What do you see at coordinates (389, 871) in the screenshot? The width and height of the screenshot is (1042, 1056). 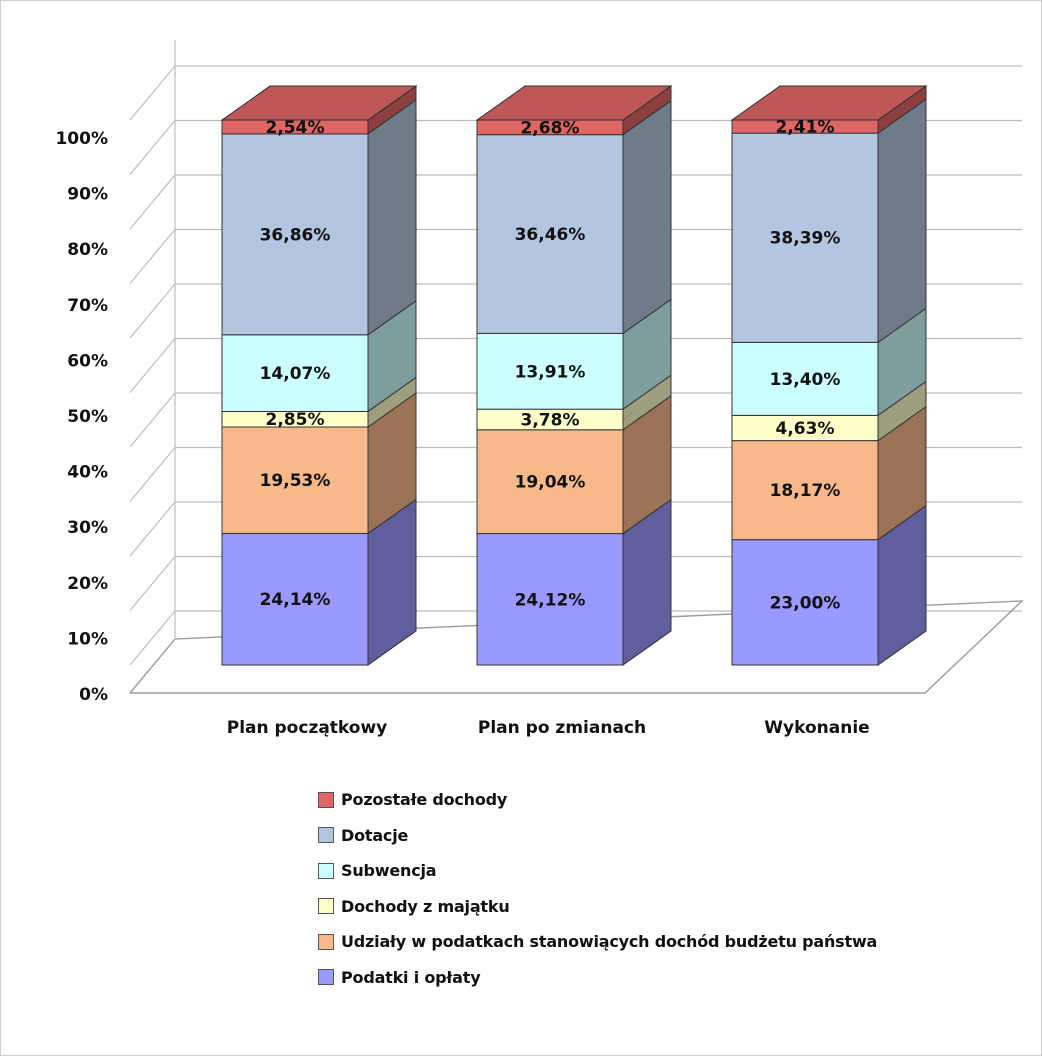 I see `legend-label: Subwencja` at bounding box center [389, 871].